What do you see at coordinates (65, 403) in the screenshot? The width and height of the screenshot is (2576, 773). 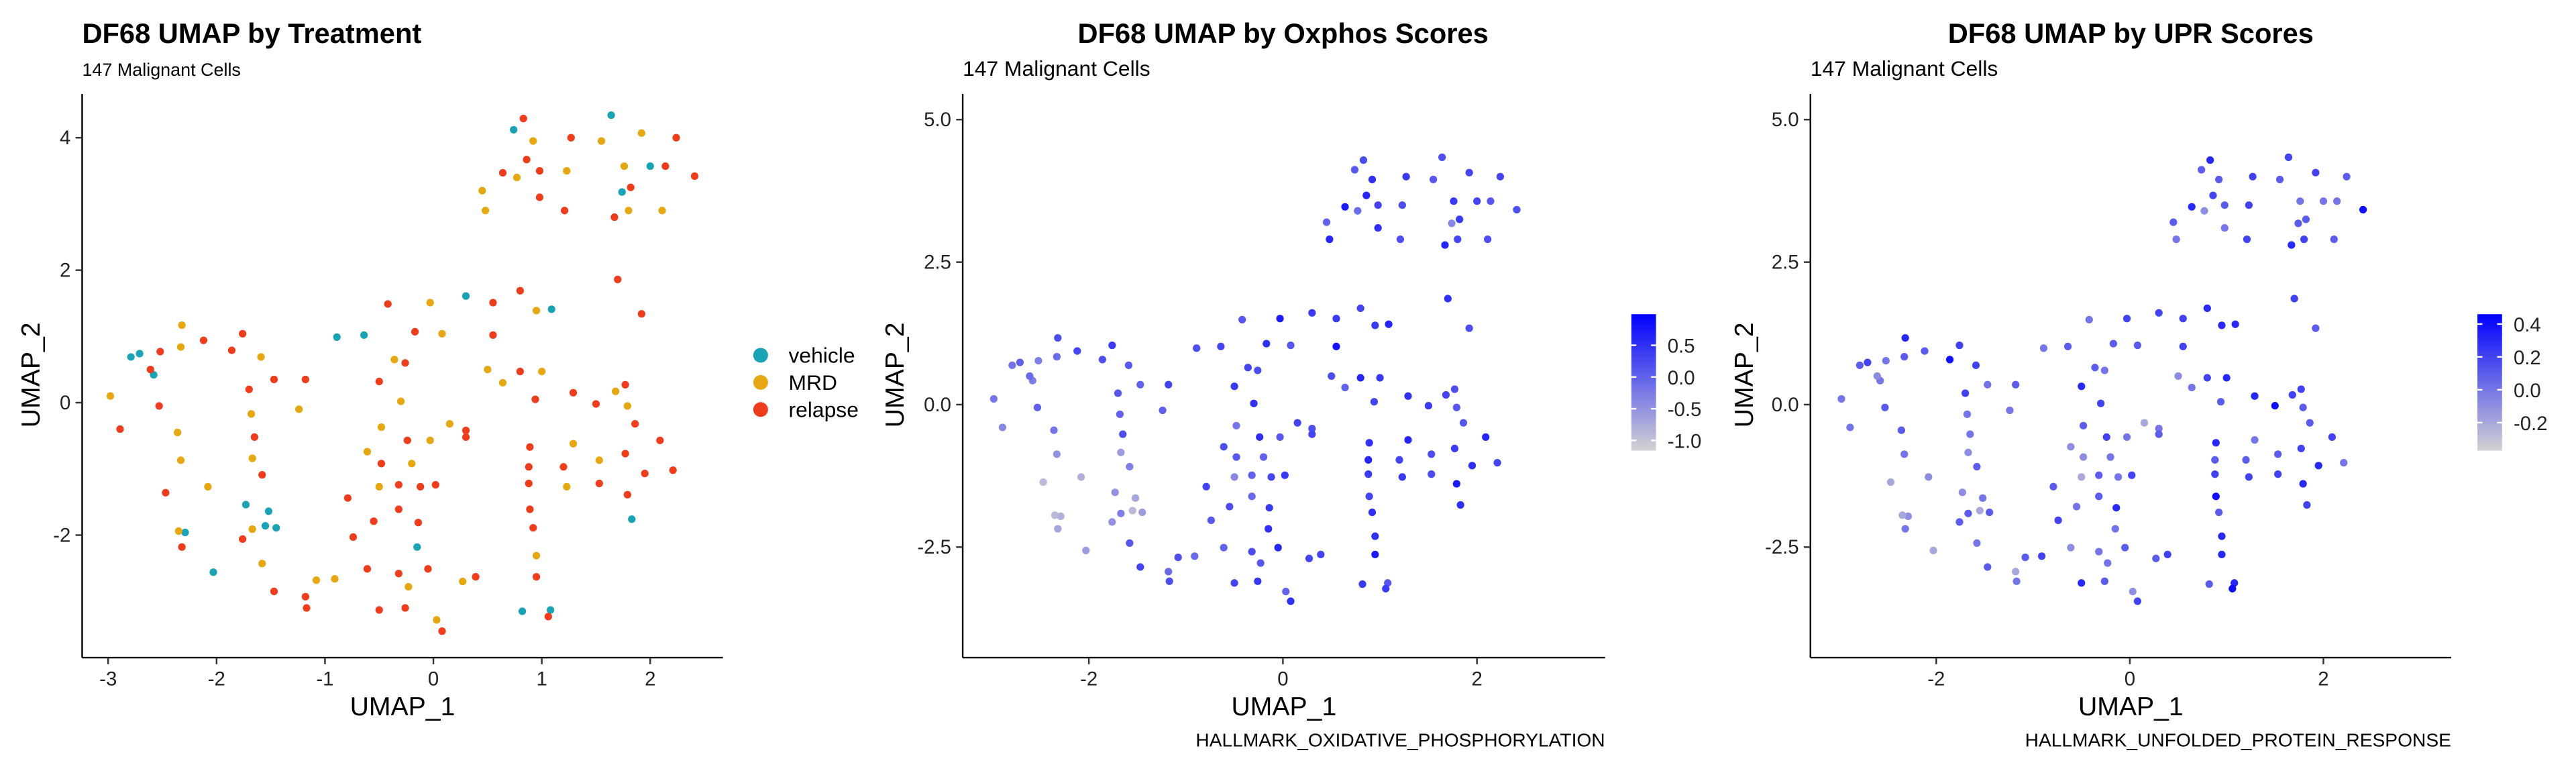 I see `y-tick-label: 0` at bounding box center [65, 403].